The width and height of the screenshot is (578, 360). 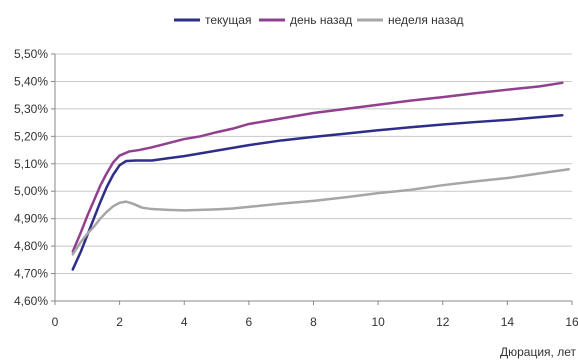 I want to click on y-tick-label-5: 5,10%, so click(x=31, y=164).